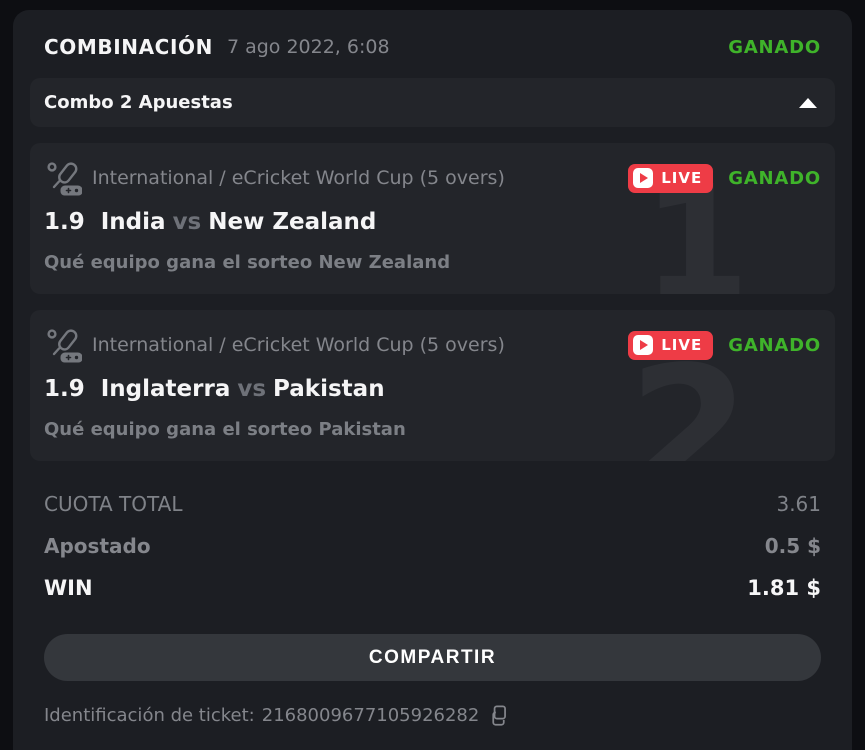 The width and height of the screenshot is (865, 750). I want to click on away-team: Pakistan, so click(329, 389).